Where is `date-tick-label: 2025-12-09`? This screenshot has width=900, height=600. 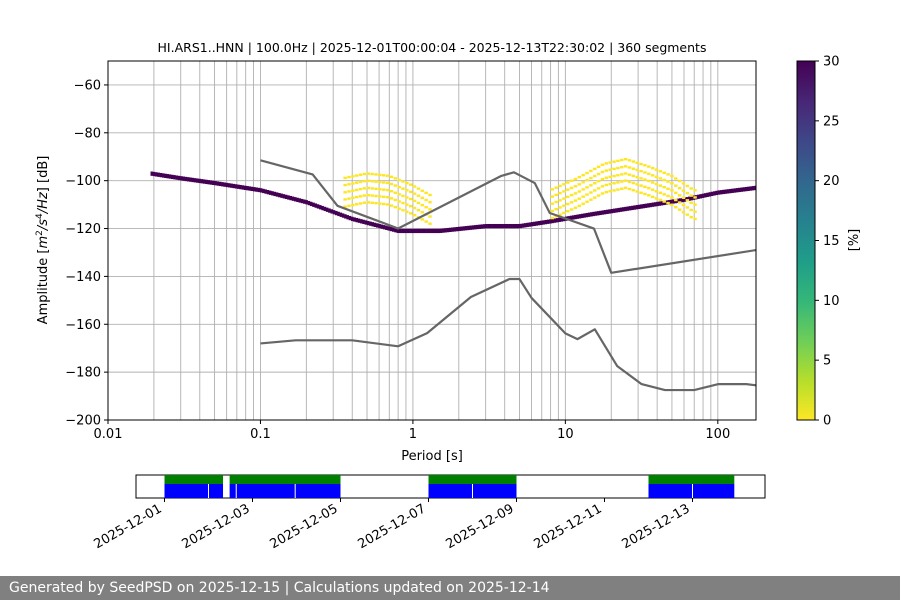 date-tick-label: 2025-12-09 is located at coordinates (480, 526).